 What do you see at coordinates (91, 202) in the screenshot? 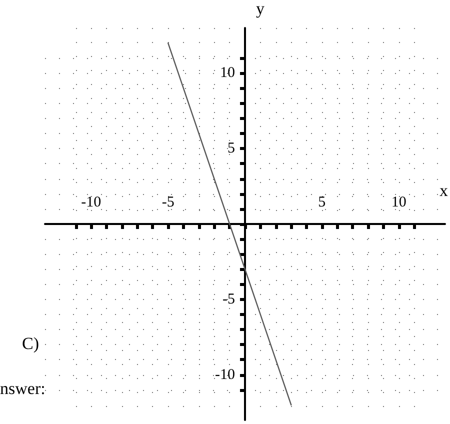
I see `x-tick-label: -10` at bounding box center [91, 202].